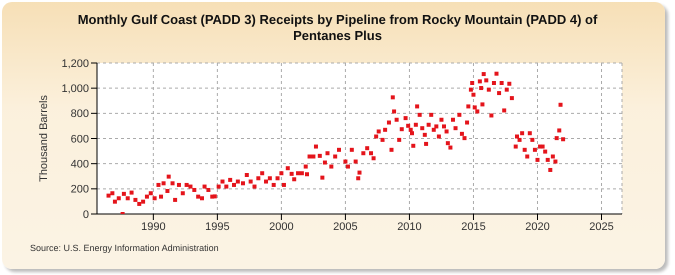 Image resolution: width=675 pixels, height=275 pixels. I want to click on chart-title: Monthly Gulf Coast (PADD 3) Receipts by Pipeline from Rocky Mountain (PADD 4) of Pentanes Plus, so click(337, 28).